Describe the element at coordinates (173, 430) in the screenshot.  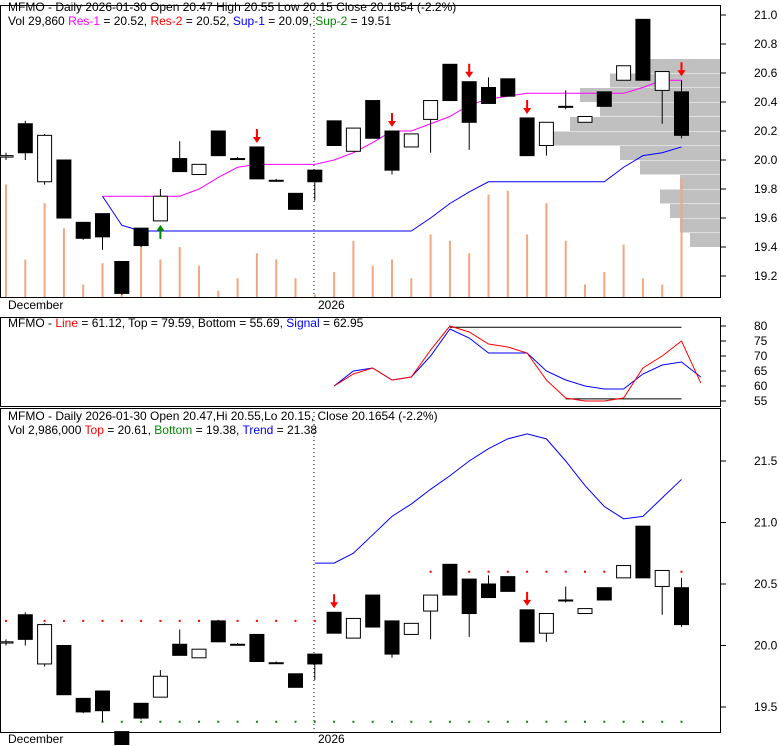
I see `bottom-label: Bottom` at that location.